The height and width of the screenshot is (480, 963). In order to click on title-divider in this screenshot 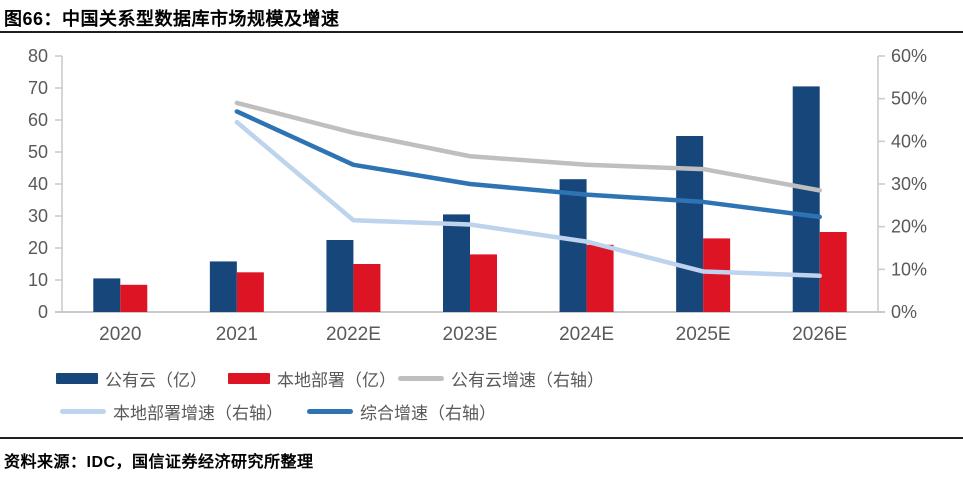, I will do `click(481, 32)`.